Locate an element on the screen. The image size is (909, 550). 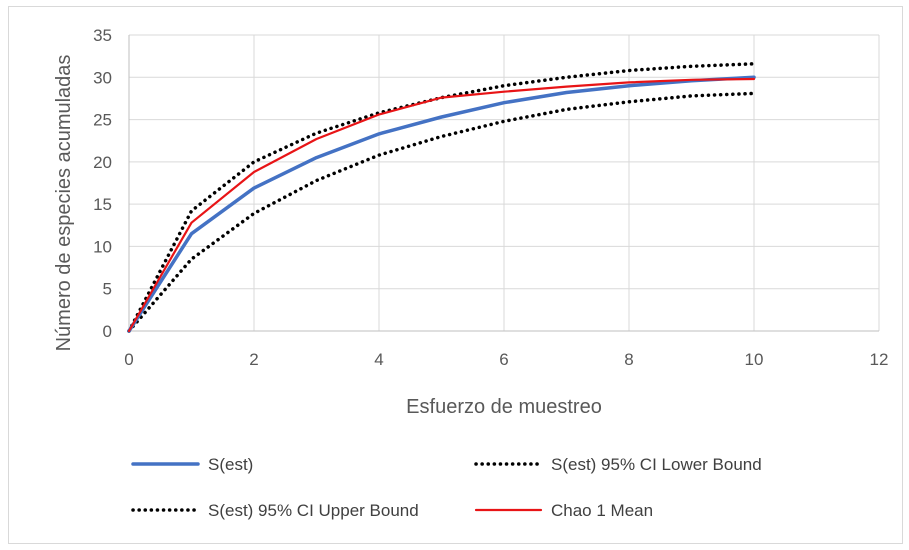
x-tick-label: 10 is located at coordinates (754, 359).